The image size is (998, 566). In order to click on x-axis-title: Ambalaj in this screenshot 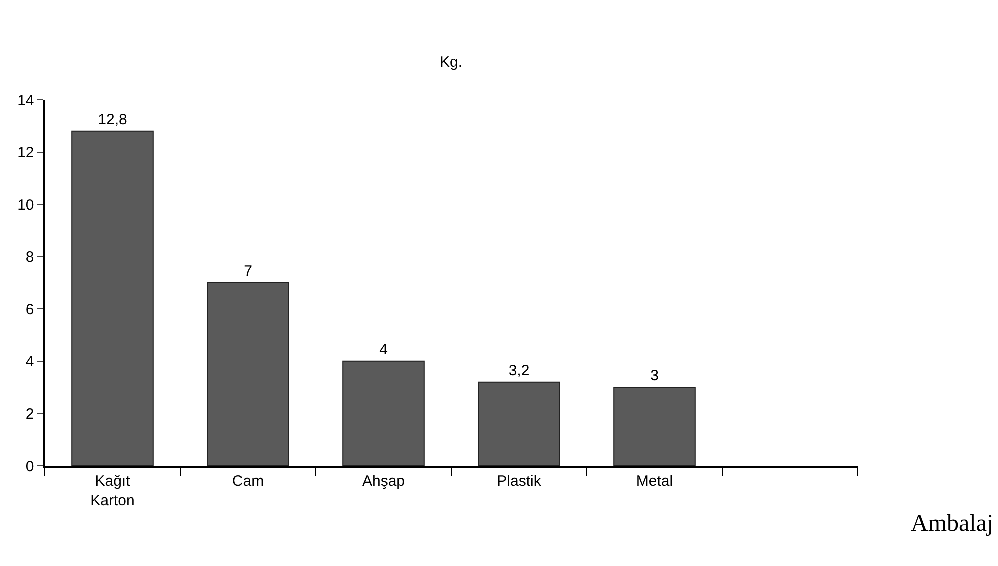, I will do `click(952, 524)`.